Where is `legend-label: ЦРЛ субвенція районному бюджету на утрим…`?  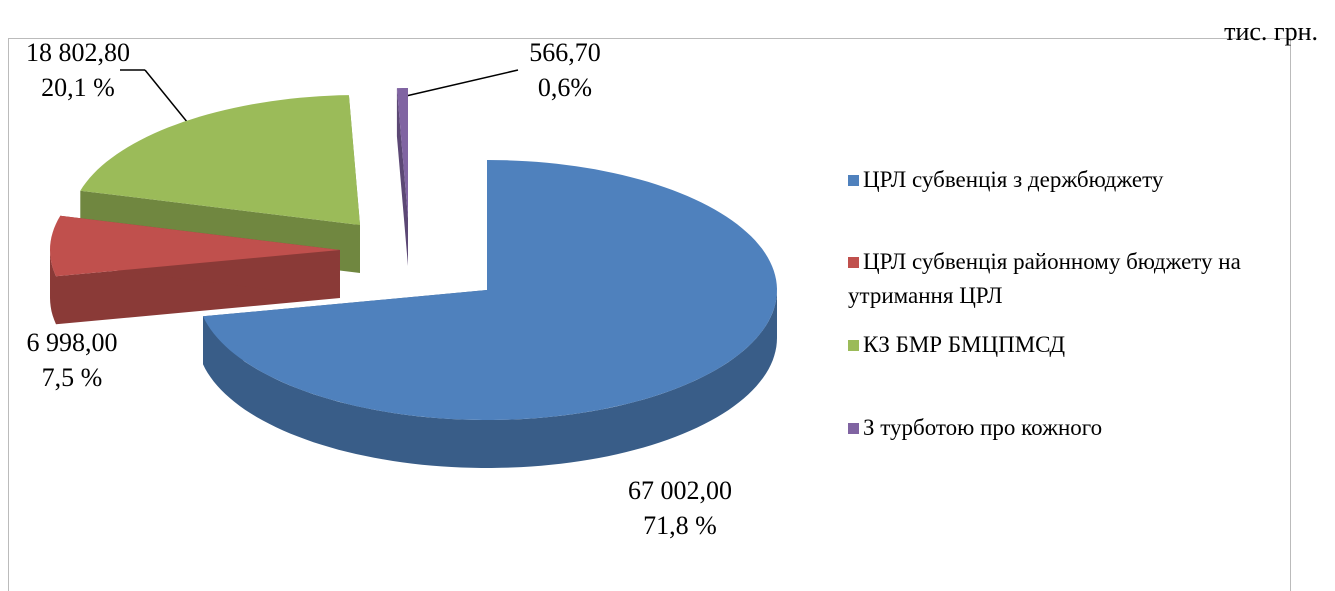
legend-label: ЦРЛ субвенція районному бюджету на утрим… is located at coordinates (1044, 278).